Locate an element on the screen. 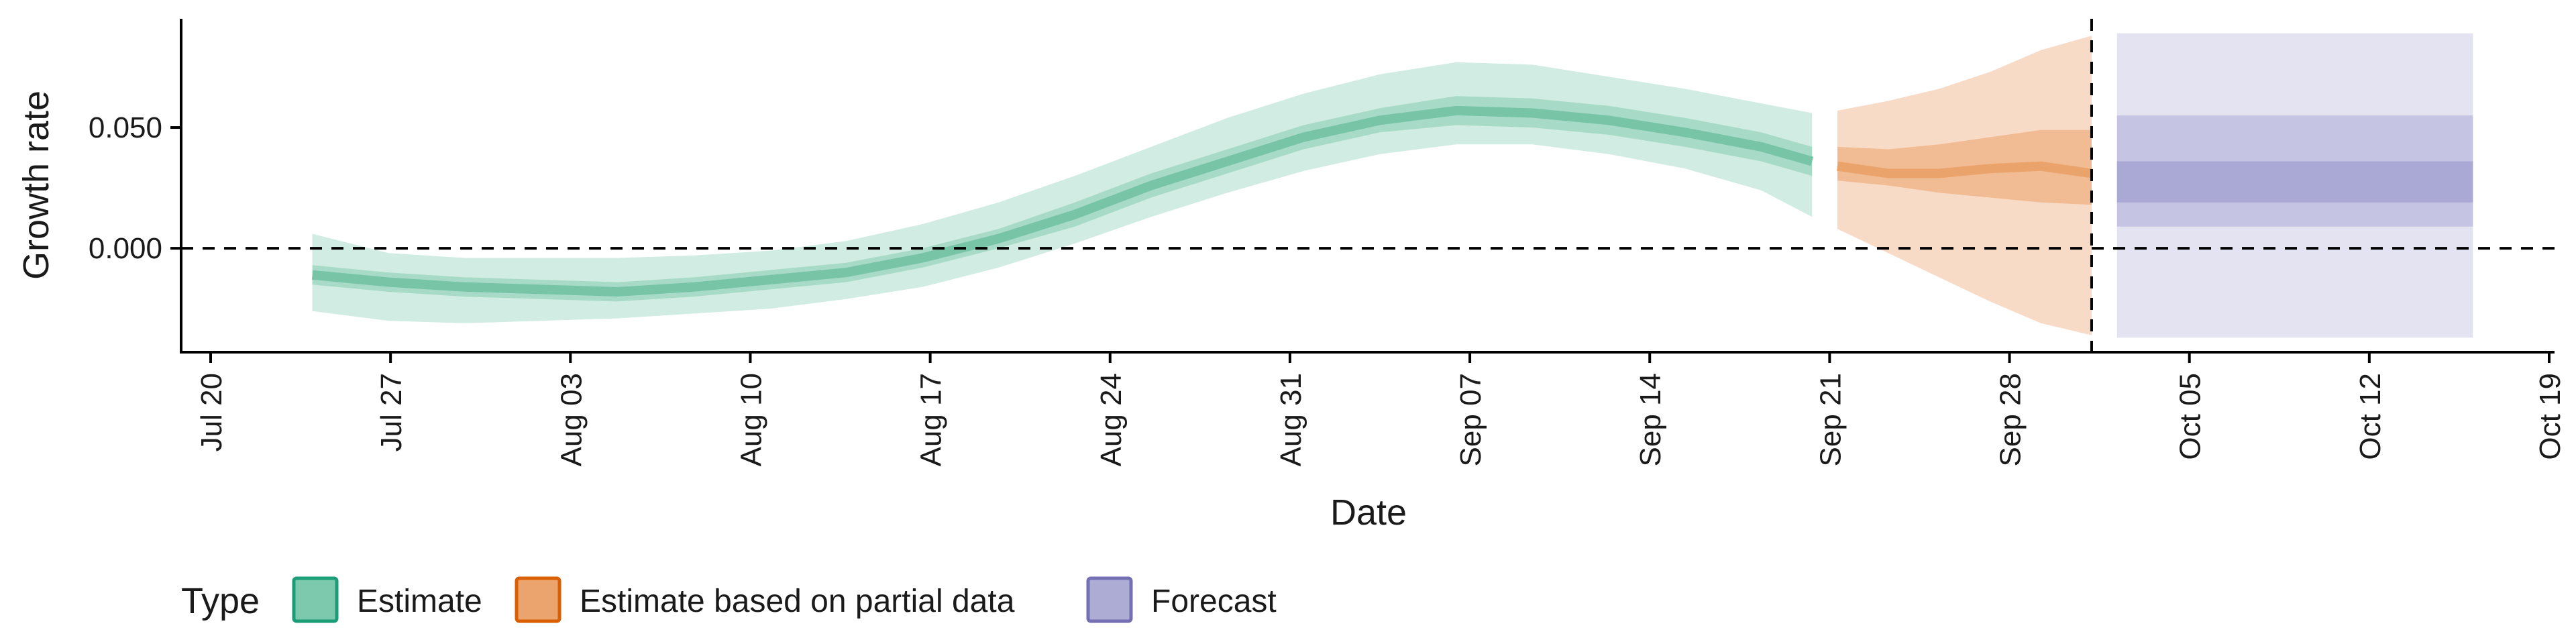 Image resolution: width=2576 pixels, height=644 pixels. x-tick-label: Oct 12 is located at coordinates (2370, 416).